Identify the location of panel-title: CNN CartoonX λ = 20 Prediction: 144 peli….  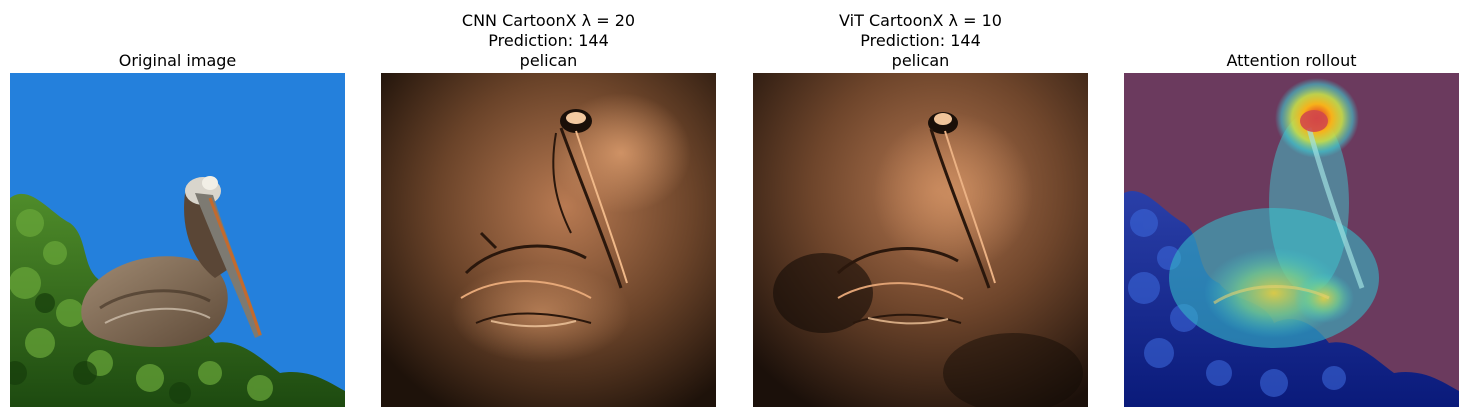
(548, 41).